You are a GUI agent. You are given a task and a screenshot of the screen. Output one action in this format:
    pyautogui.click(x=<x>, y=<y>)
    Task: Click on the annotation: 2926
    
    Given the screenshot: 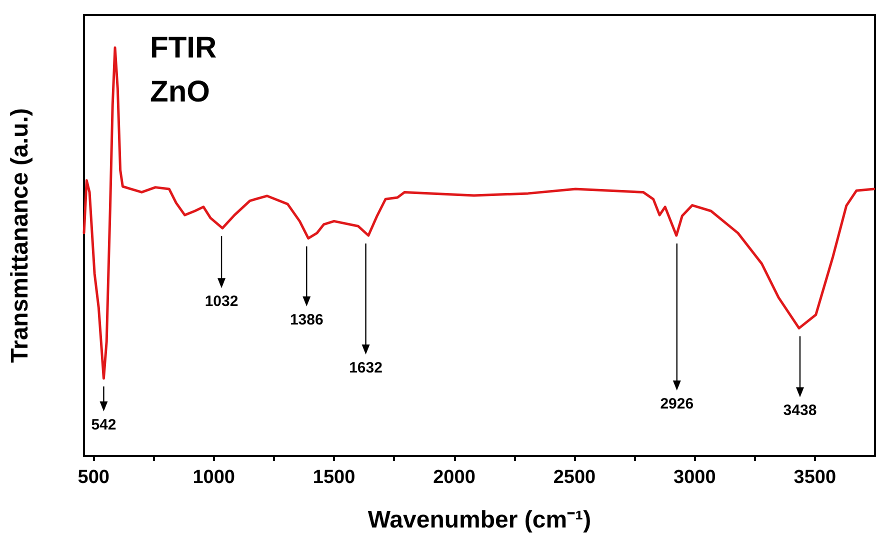 What is the action you would take?
    pyautogui.click(x=677, y=404)
    